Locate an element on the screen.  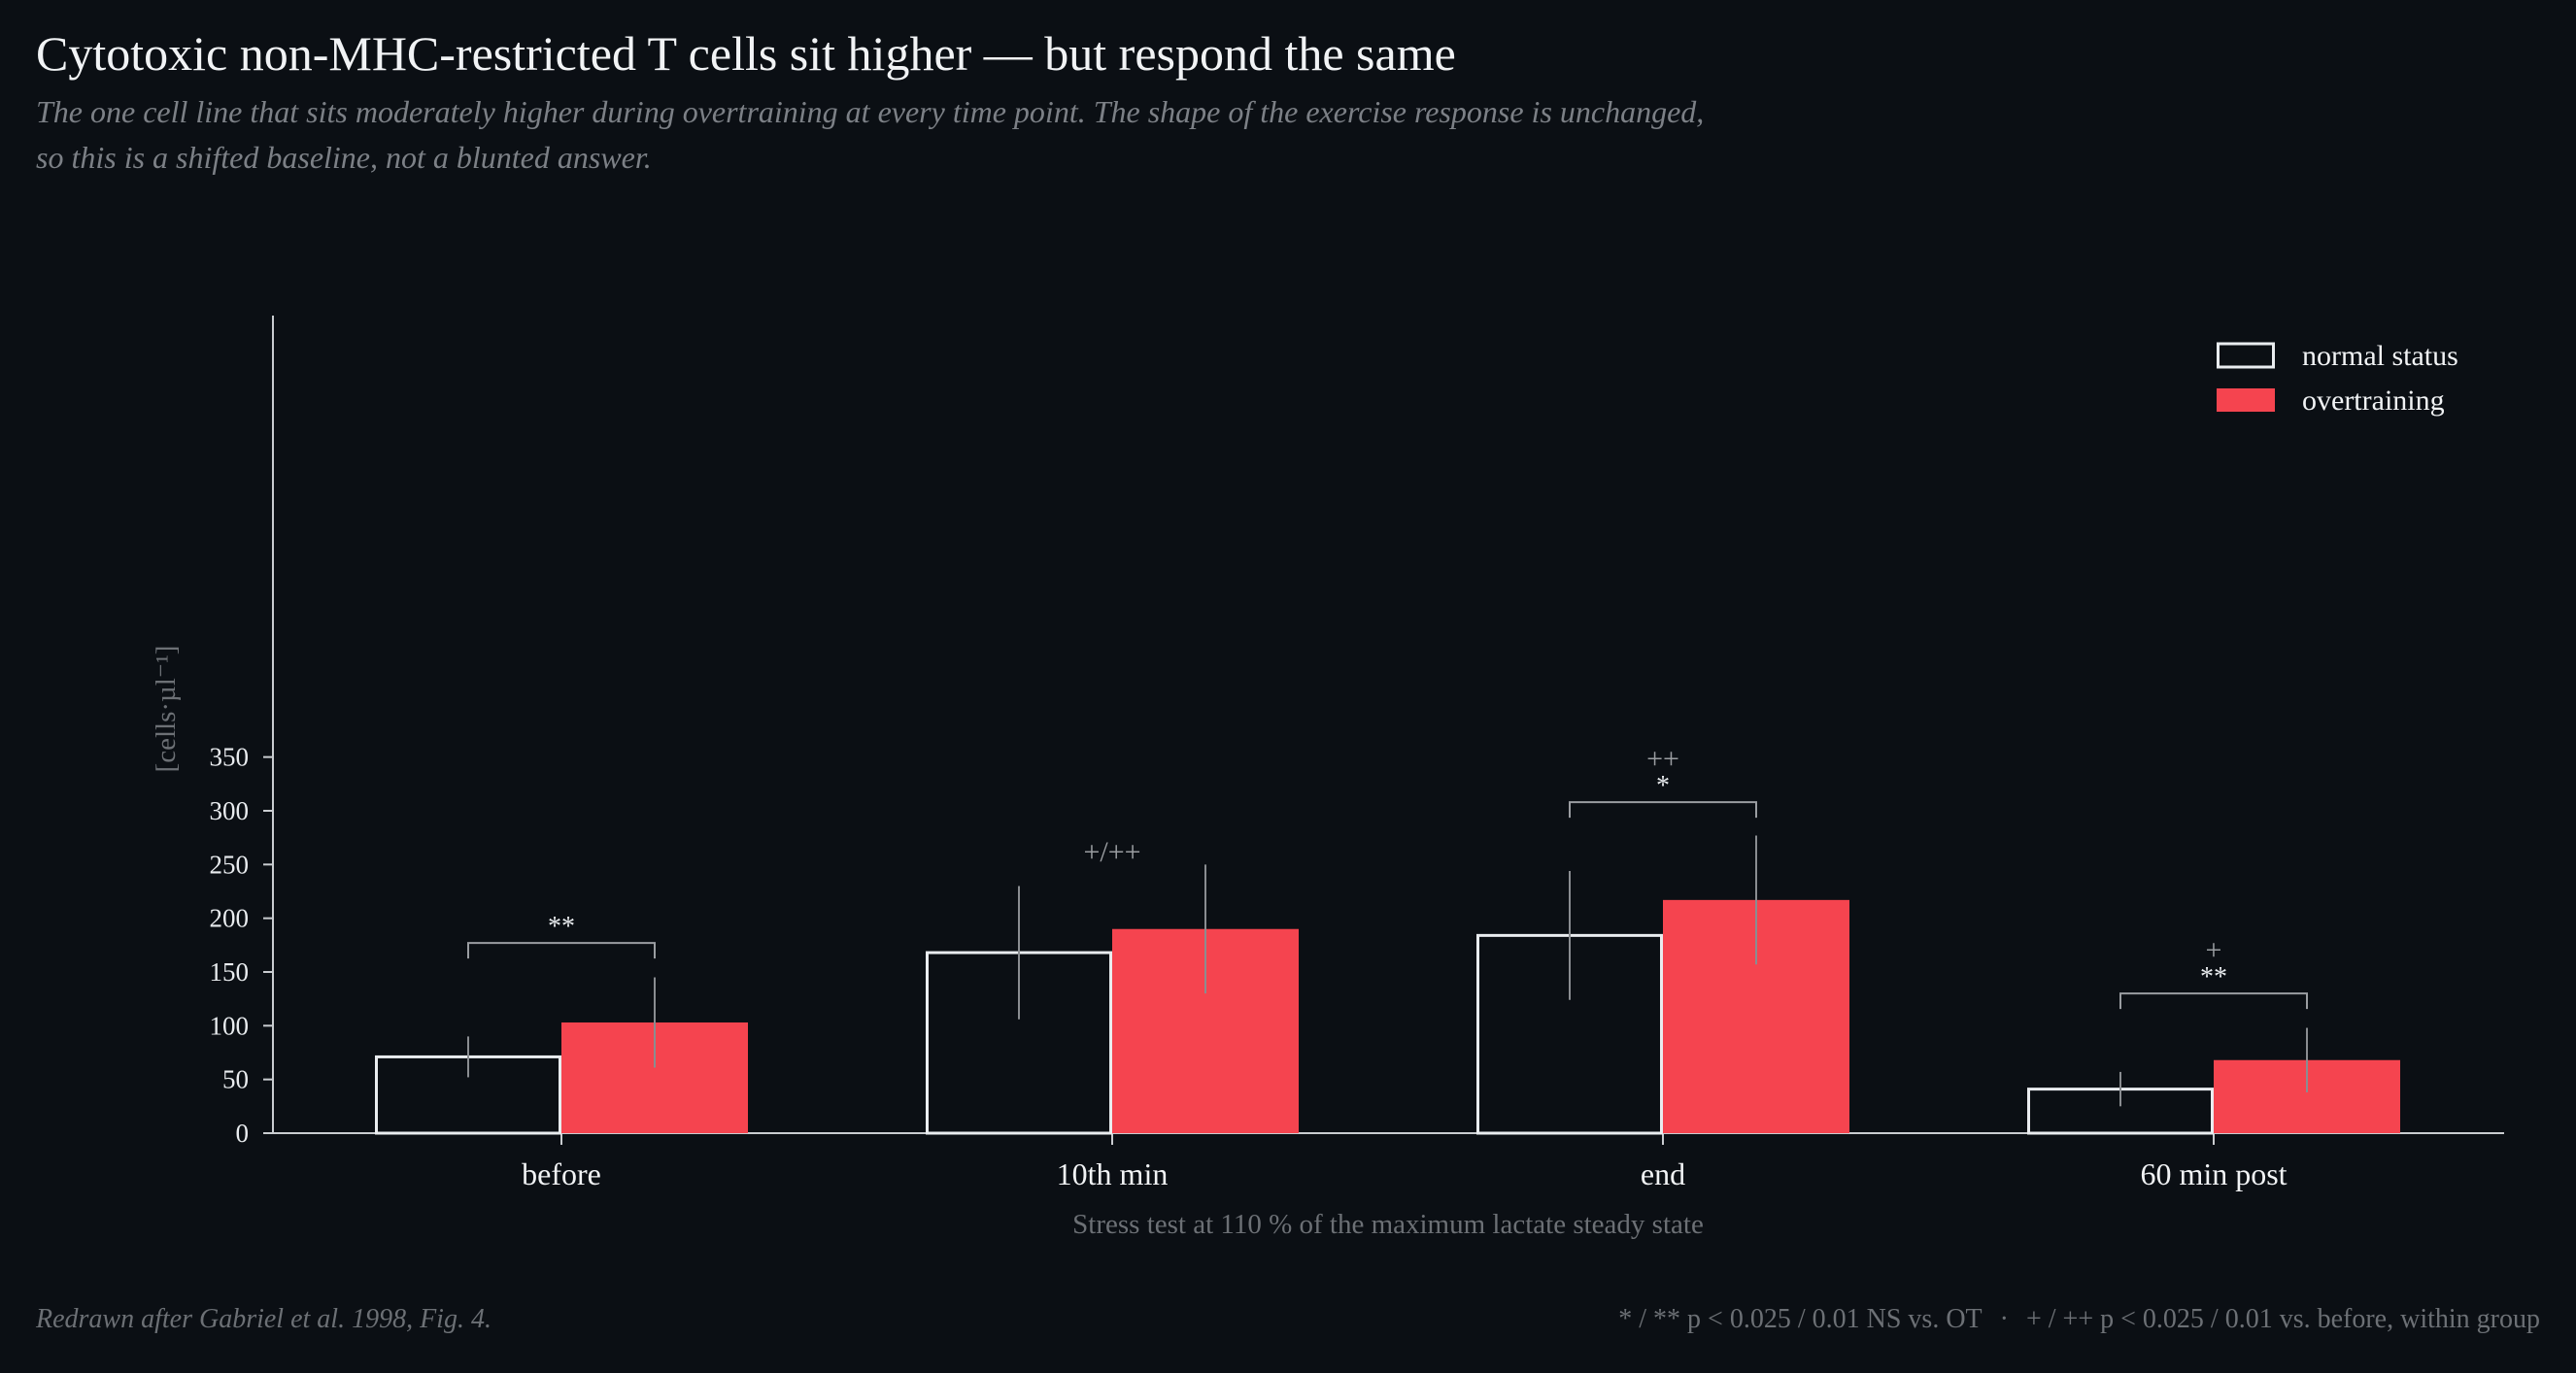
y-tick-label: 200 is located at coordinates (230, 918).